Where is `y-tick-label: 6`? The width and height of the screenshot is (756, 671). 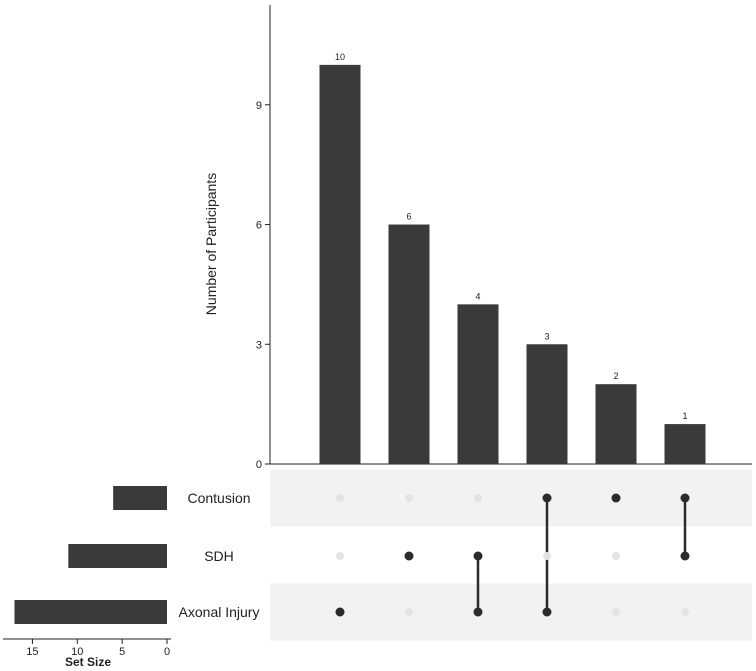 y-tick-label: 6 is located at coordinates (259, 226).